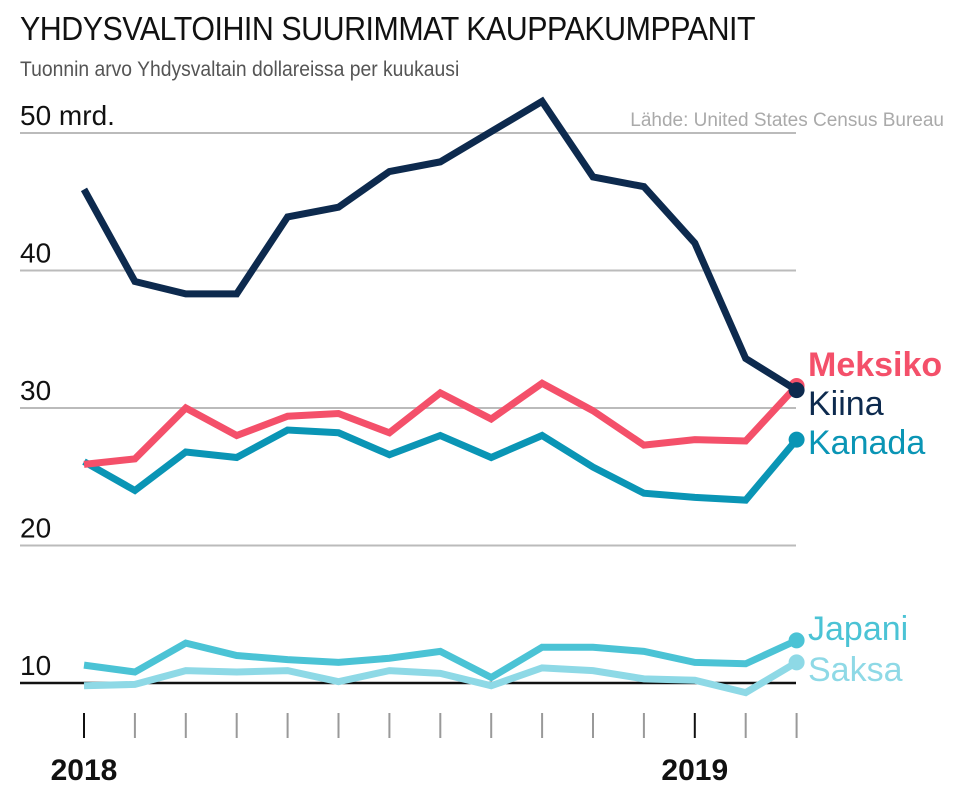 The height and width of the screenshot is (791, 958). I want to click on y-tick-label: 20, so click(35, 528).